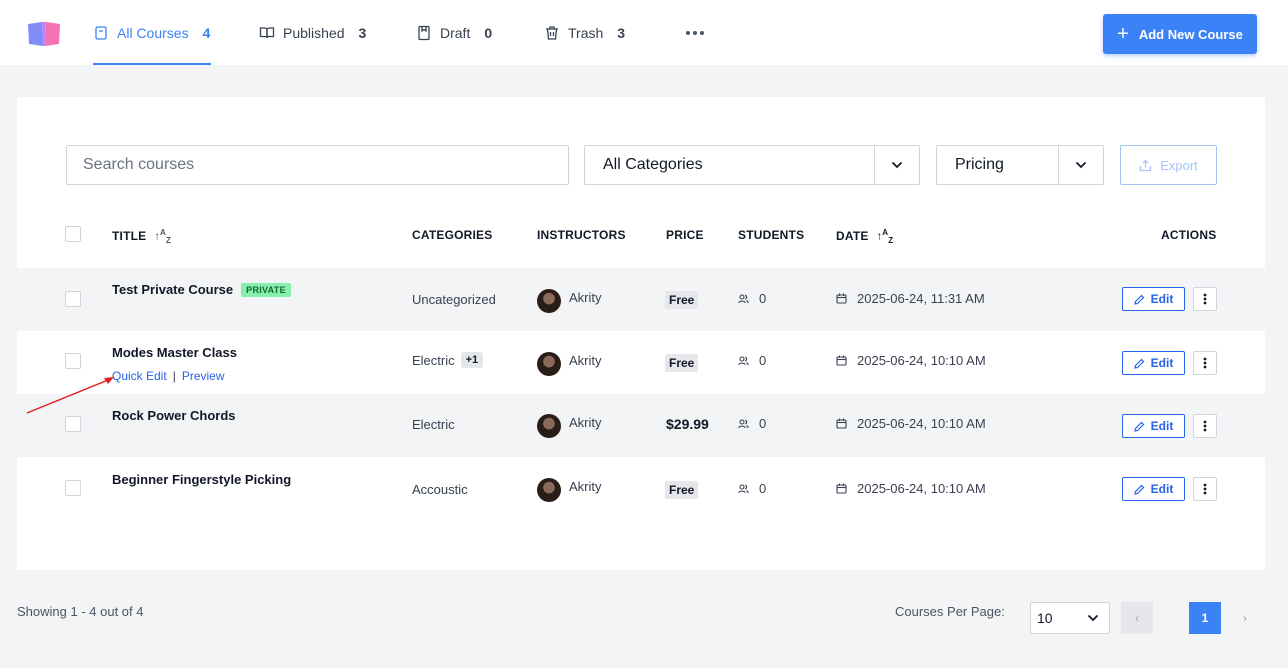 This screenshot has width=1288, height=668. I want to click on category-select: All Categories, so click(752, 165).